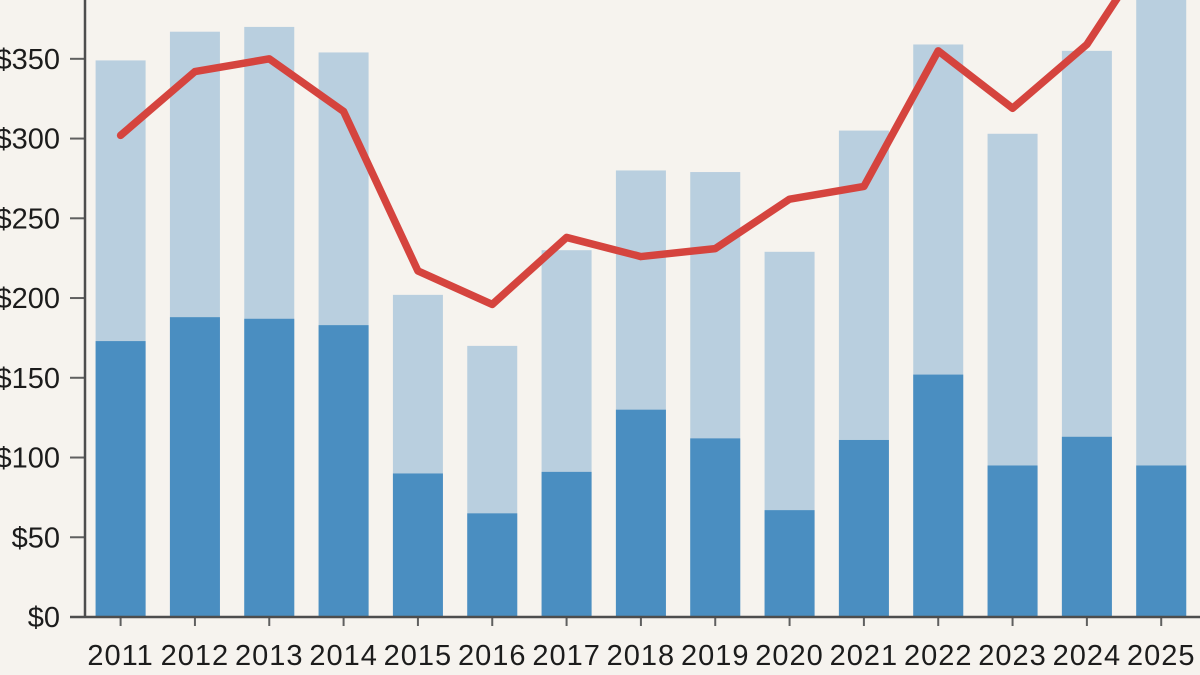 This screenshot has width=1200, height=675. What do you see at coordinates (44, 618) in the screenshot?
I see `y-tick-label-0: $0` at bounding box center [44, 618].